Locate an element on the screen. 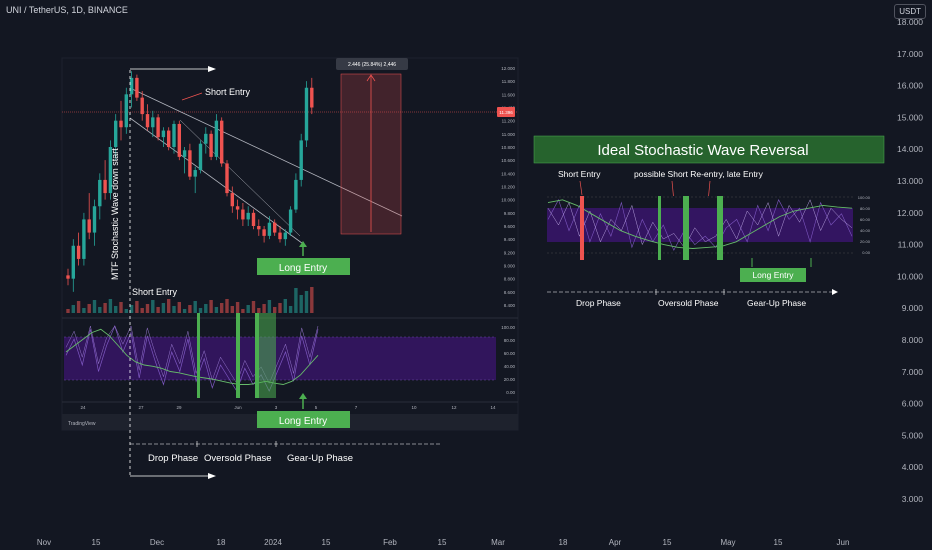 Image resolution: width=932 pixels, height=550 pixels. bottom-axis-tick: Dec is located at coordinates (157, 542).